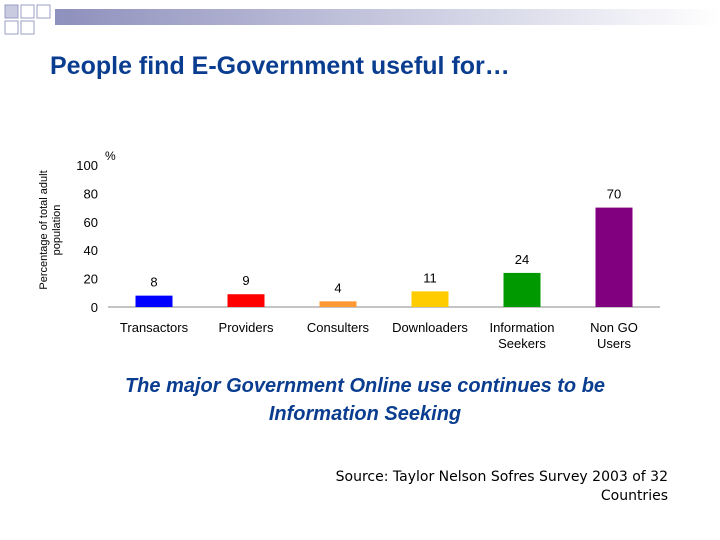  I want to click on data-label: 11, so click(430, 277).